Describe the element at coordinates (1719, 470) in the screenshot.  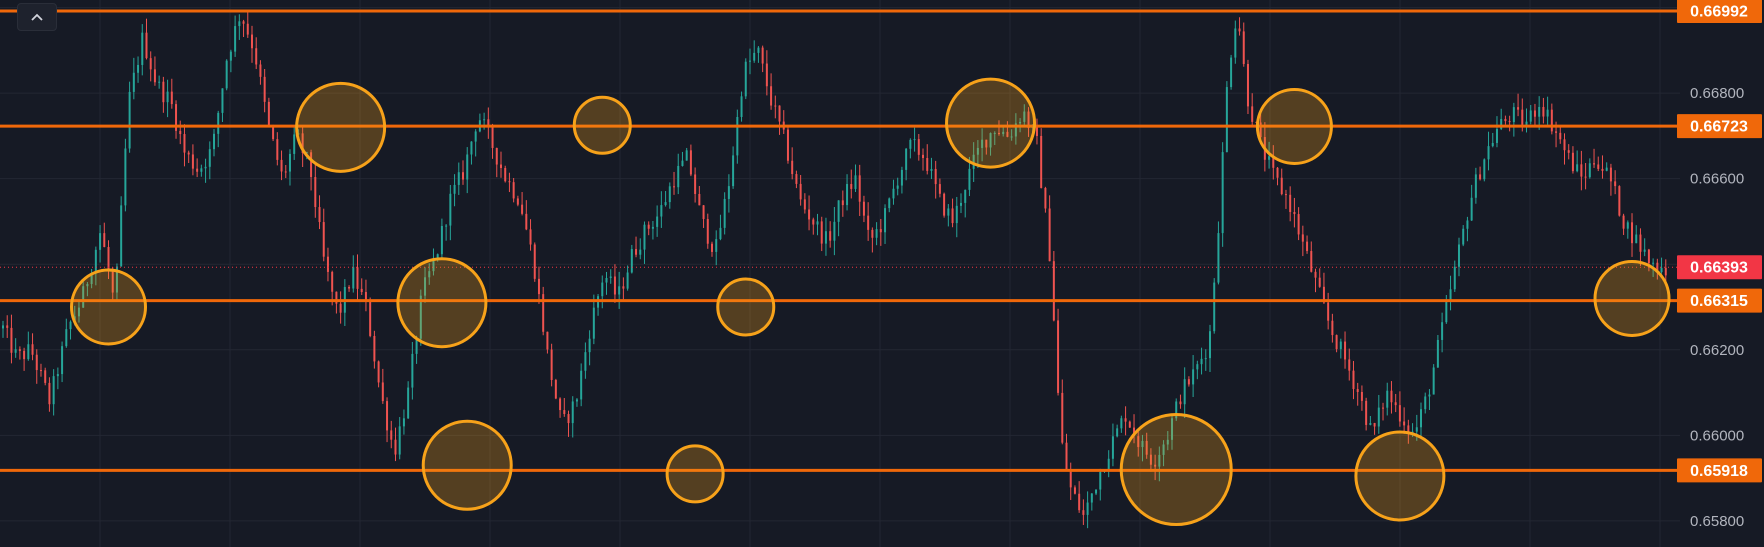
I see `level-price-label-bg` at that location.